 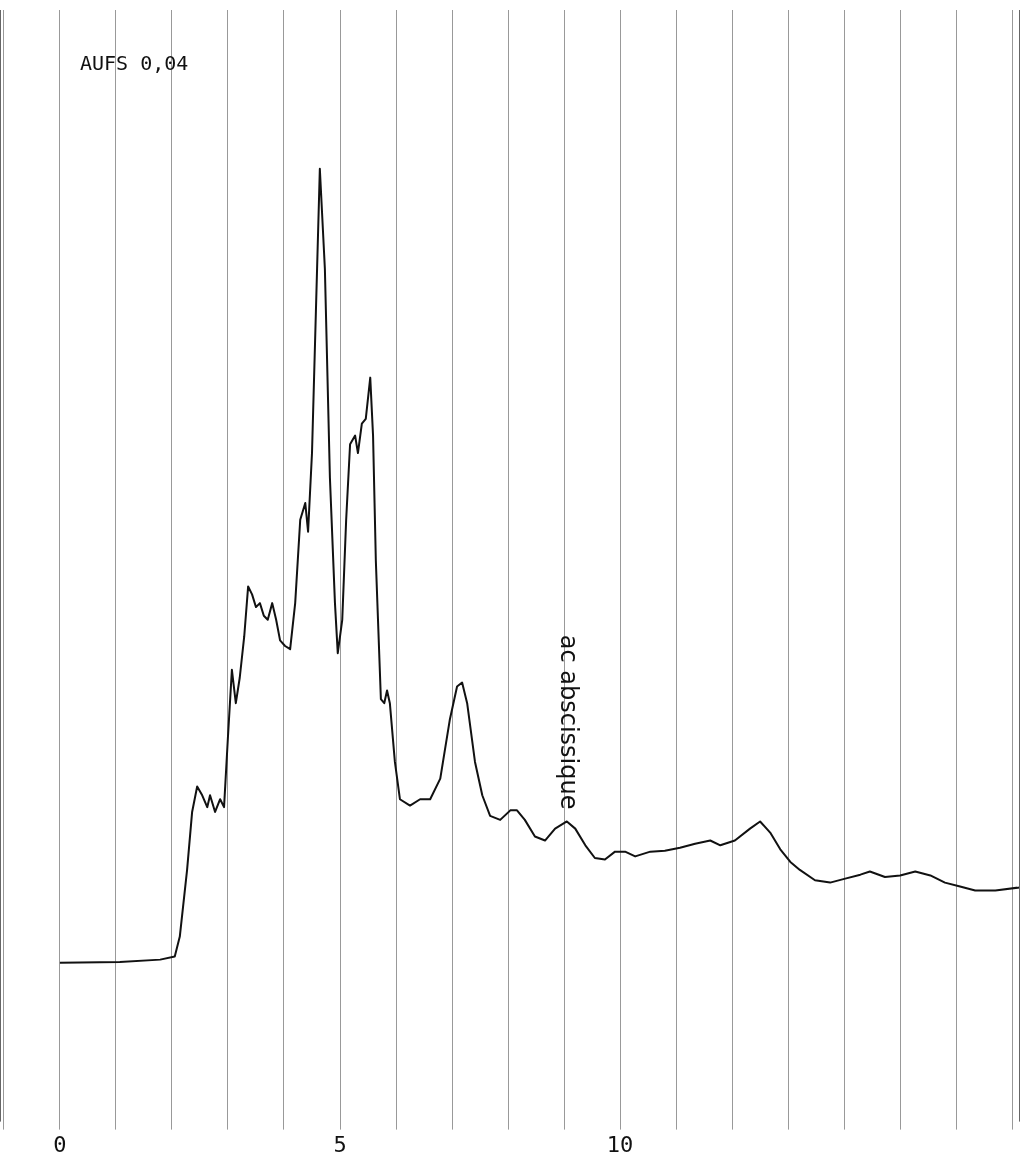 I want to click on x-tick-label: 0, so click(x=60, y=1144).